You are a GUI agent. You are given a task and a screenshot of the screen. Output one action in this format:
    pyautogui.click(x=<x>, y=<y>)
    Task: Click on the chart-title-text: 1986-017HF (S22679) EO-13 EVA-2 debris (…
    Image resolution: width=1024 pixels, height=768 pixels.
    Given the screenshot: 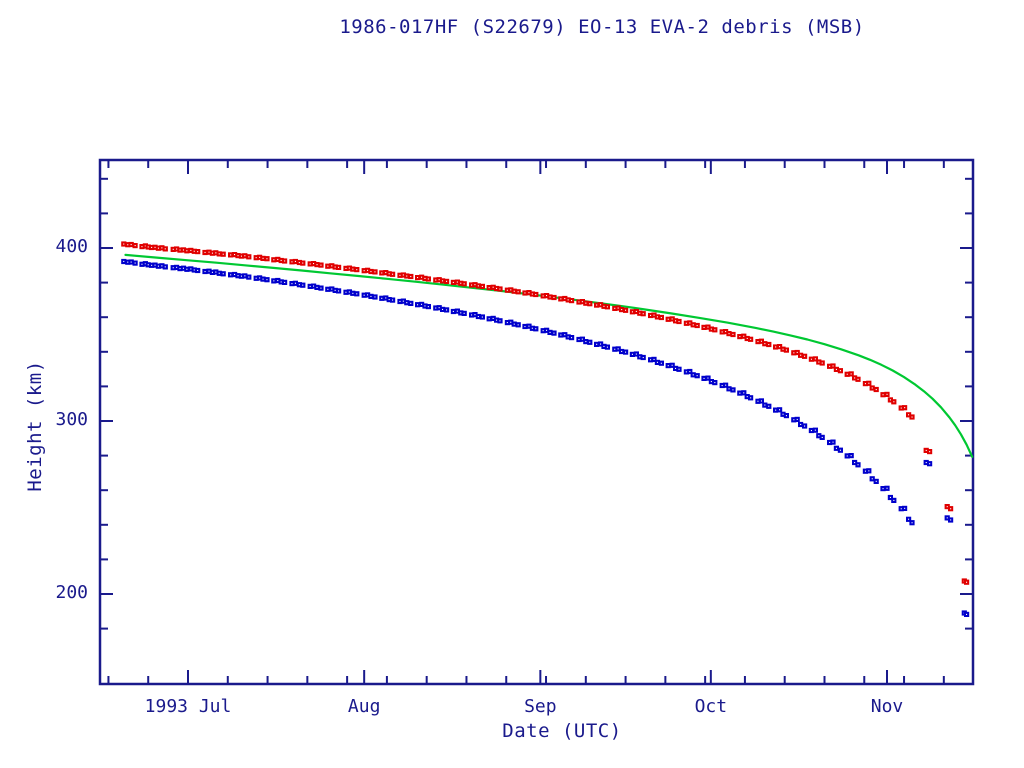 What is the action you would take?
    pyautogui.click(x=602, y=27)
    